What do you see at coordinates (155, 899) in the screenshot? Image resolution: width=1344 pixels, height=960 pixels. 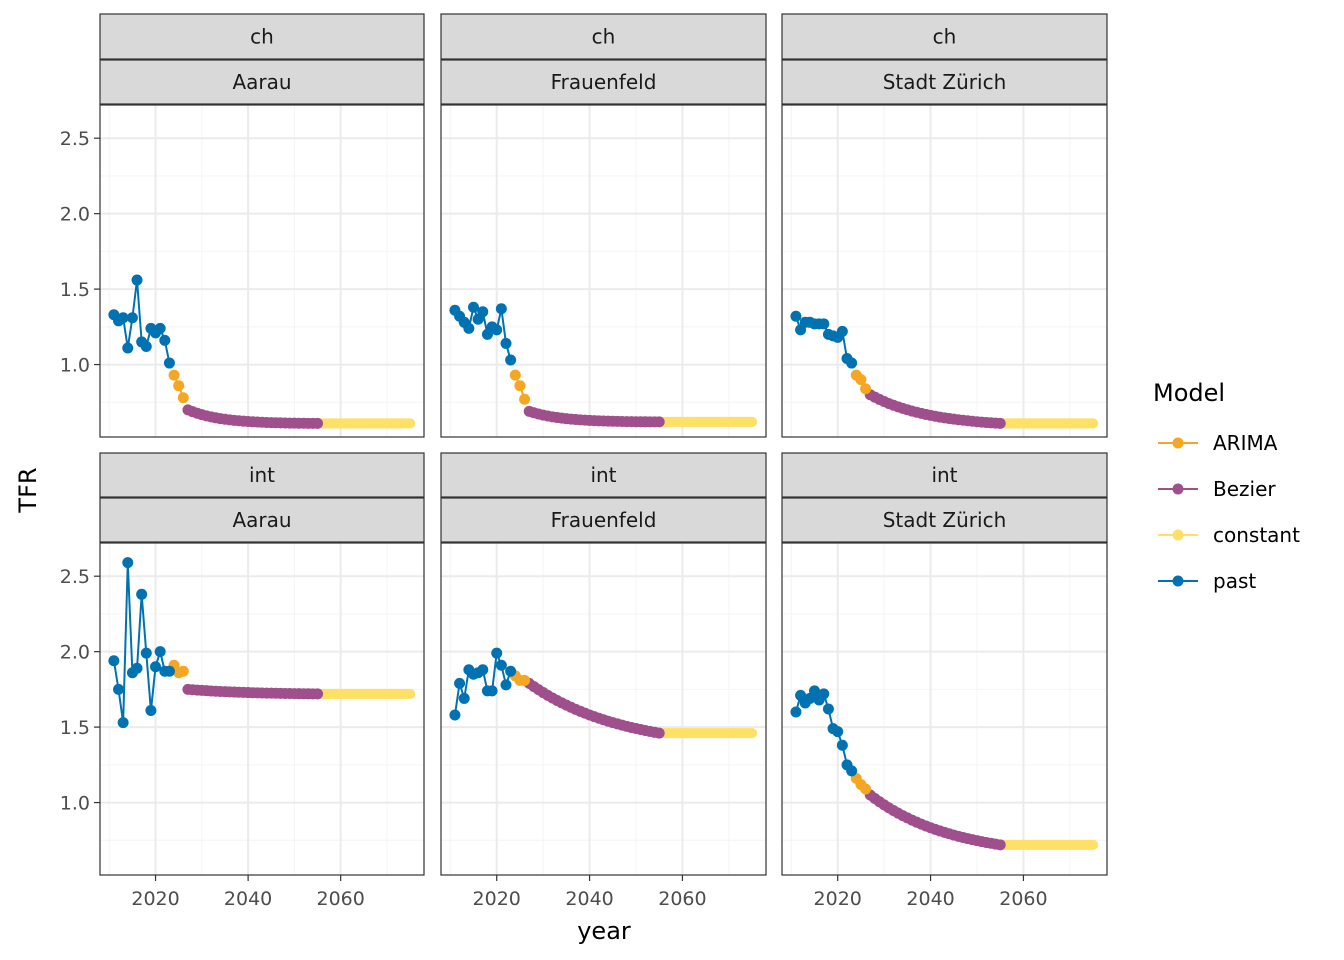 I see `x-tick-label: 2020` at bounding box center [155, 899].